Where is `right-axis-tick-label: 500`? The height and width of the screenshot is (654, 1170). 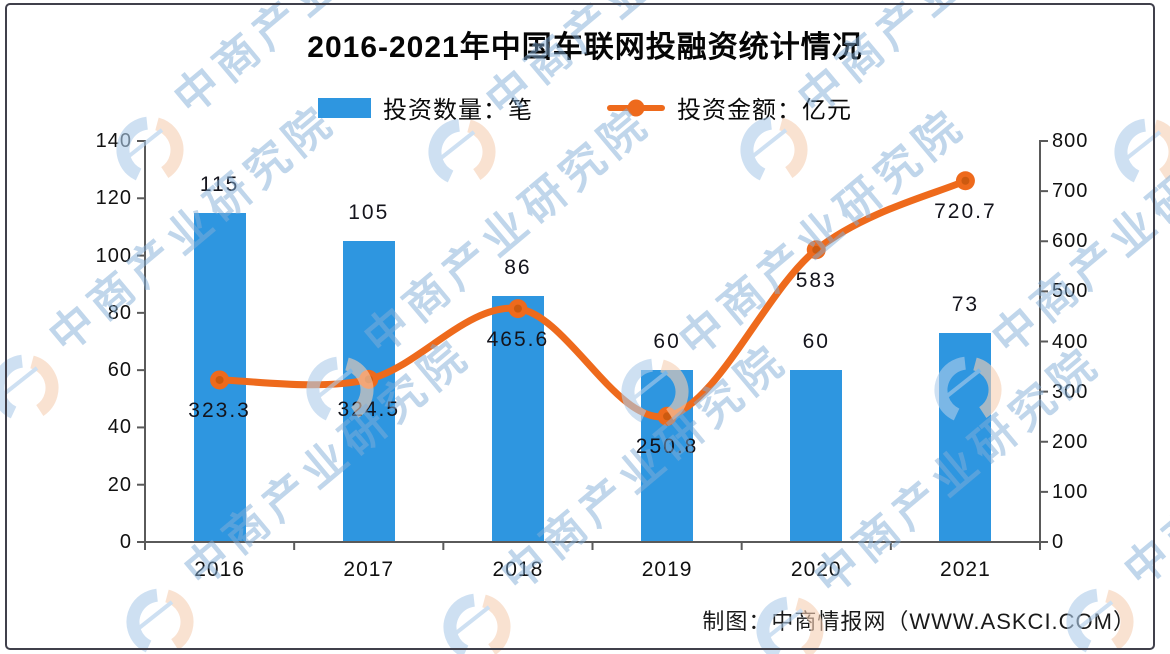
right-axis-tick-label: 500 is located at coordinates (1070, 291).